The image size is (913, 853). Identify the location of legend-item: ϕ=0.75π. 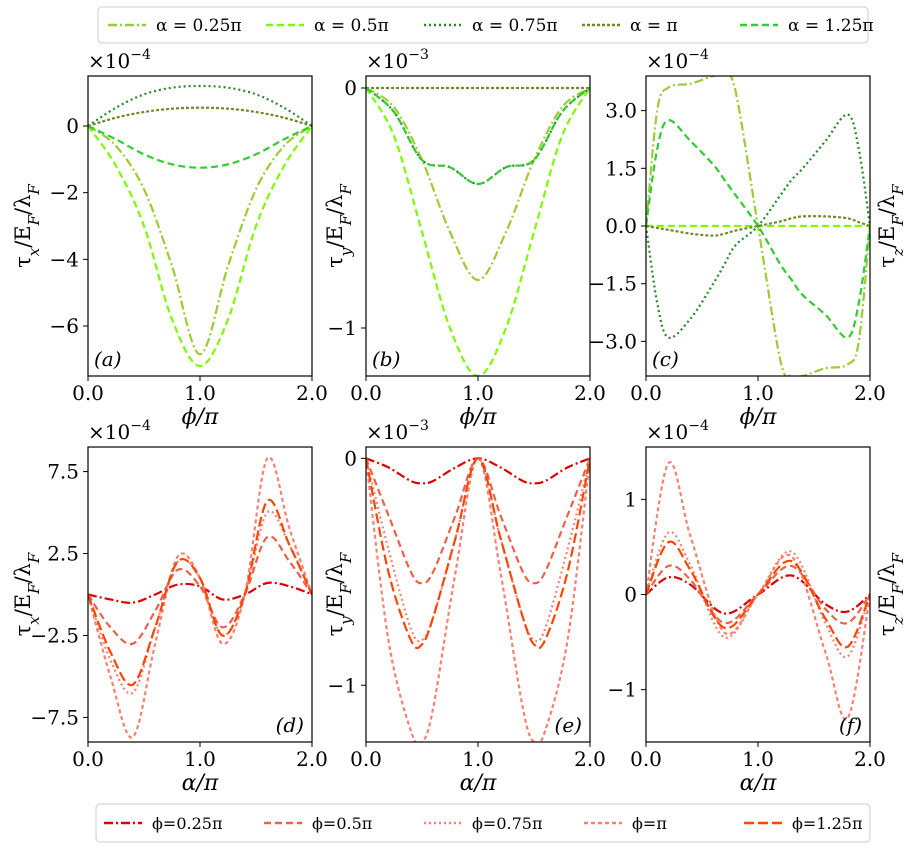
(483, 823).